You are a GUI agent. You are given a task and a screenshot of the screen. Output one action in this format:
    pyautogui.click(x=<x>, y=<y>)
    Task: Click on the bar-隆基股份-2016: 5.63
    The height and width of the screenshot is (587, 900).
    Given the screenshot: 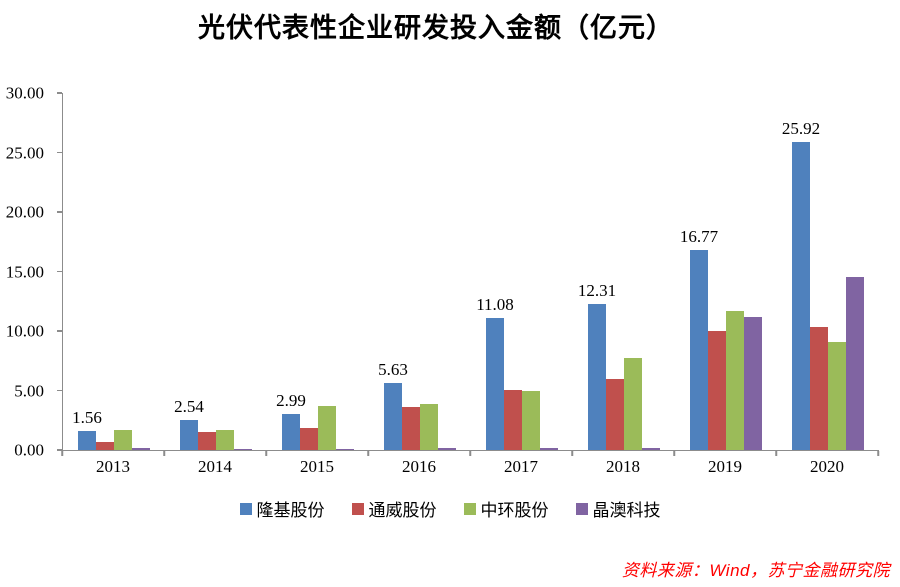 What is the action you would take?
    pyautogui.click(x=393, y=405)
    